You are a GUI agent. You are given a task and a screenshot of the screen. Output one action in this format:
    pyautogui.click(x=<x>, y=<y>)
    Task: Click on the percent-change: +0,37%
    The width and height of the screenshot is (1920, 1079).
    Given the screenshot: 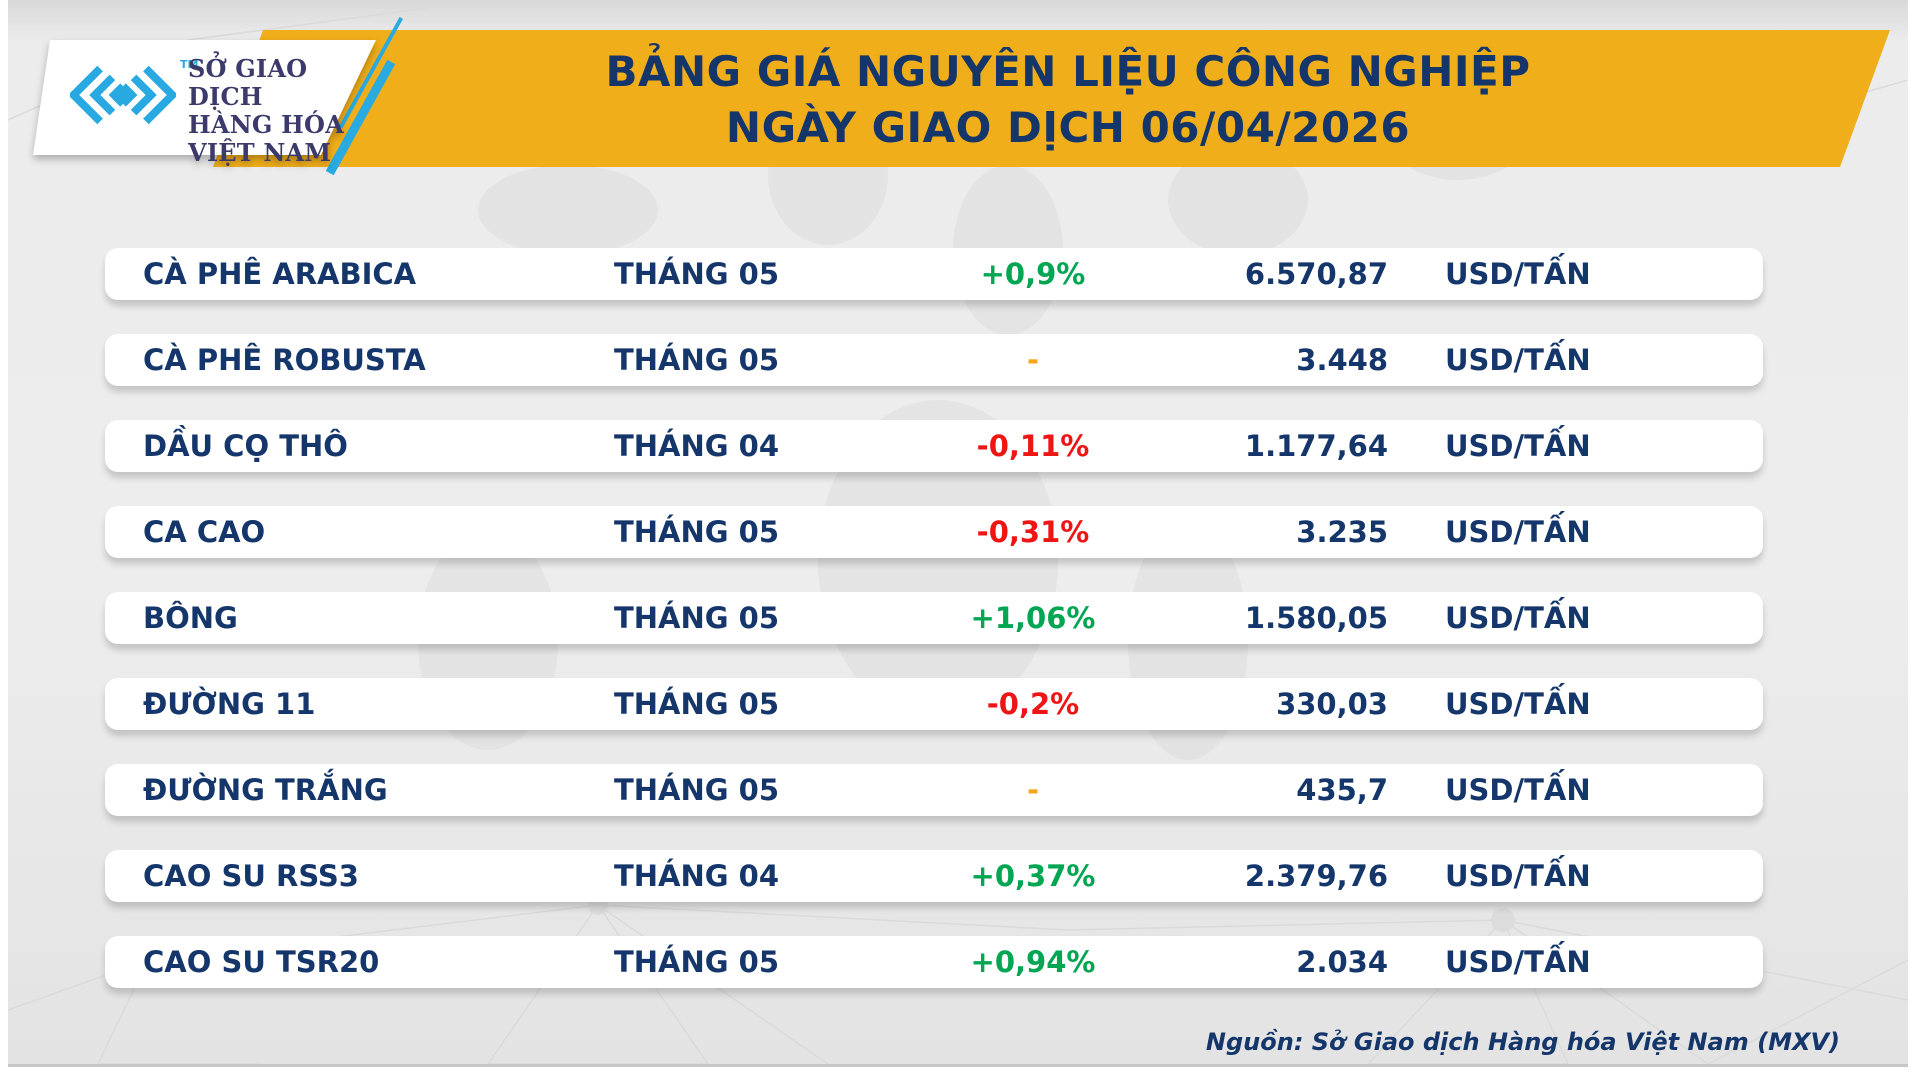 What is the action you would take?
    pyautogui.click(x=1033, y=876)
    